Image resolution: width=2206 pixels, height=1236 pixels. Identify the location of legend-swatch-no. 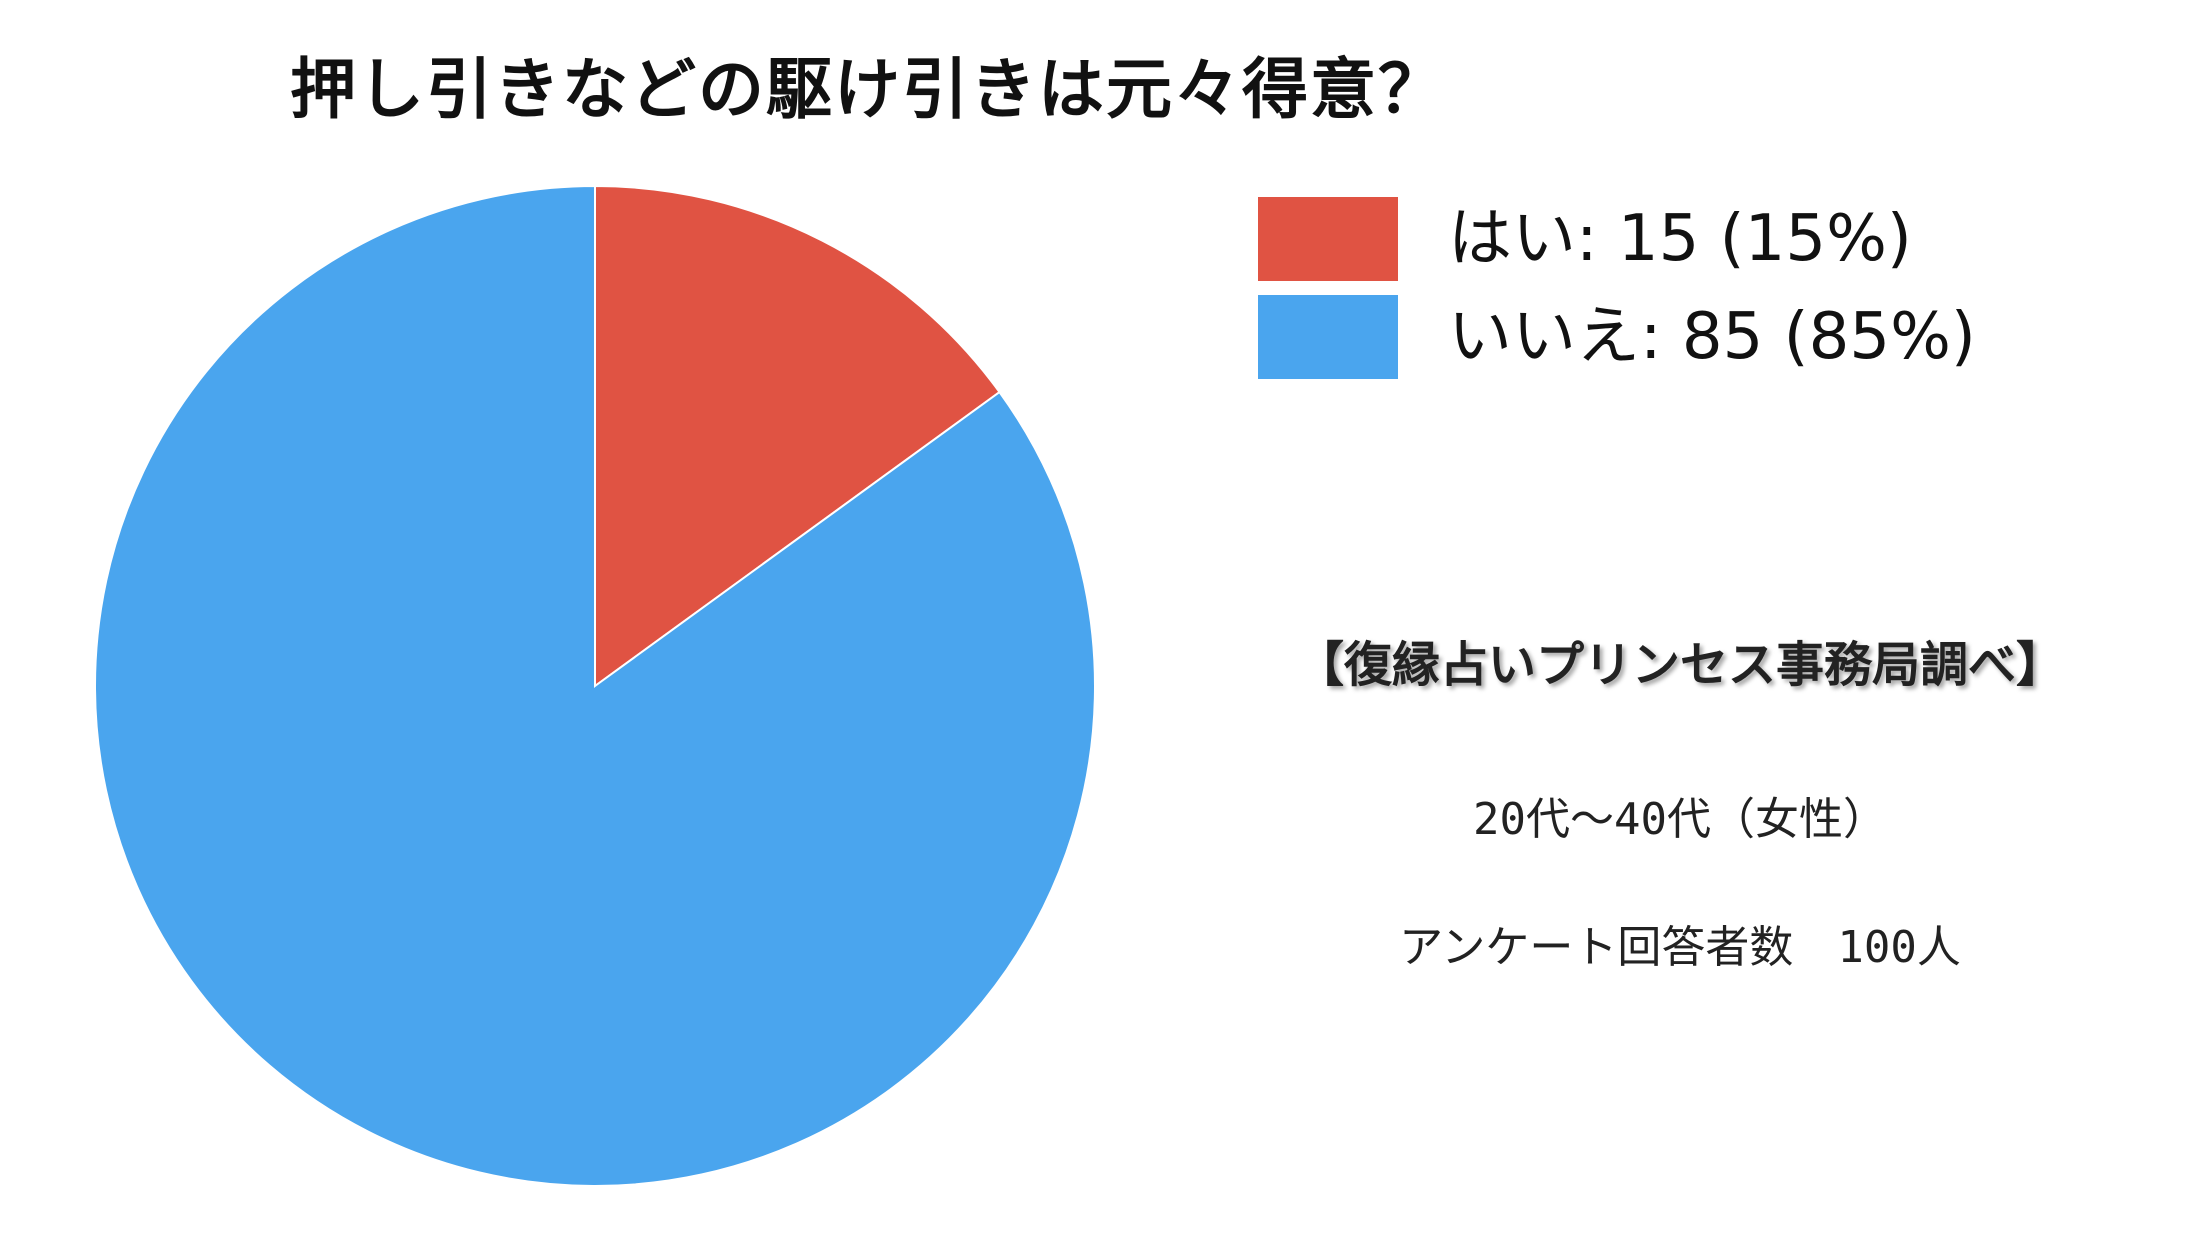
(1328, 337).